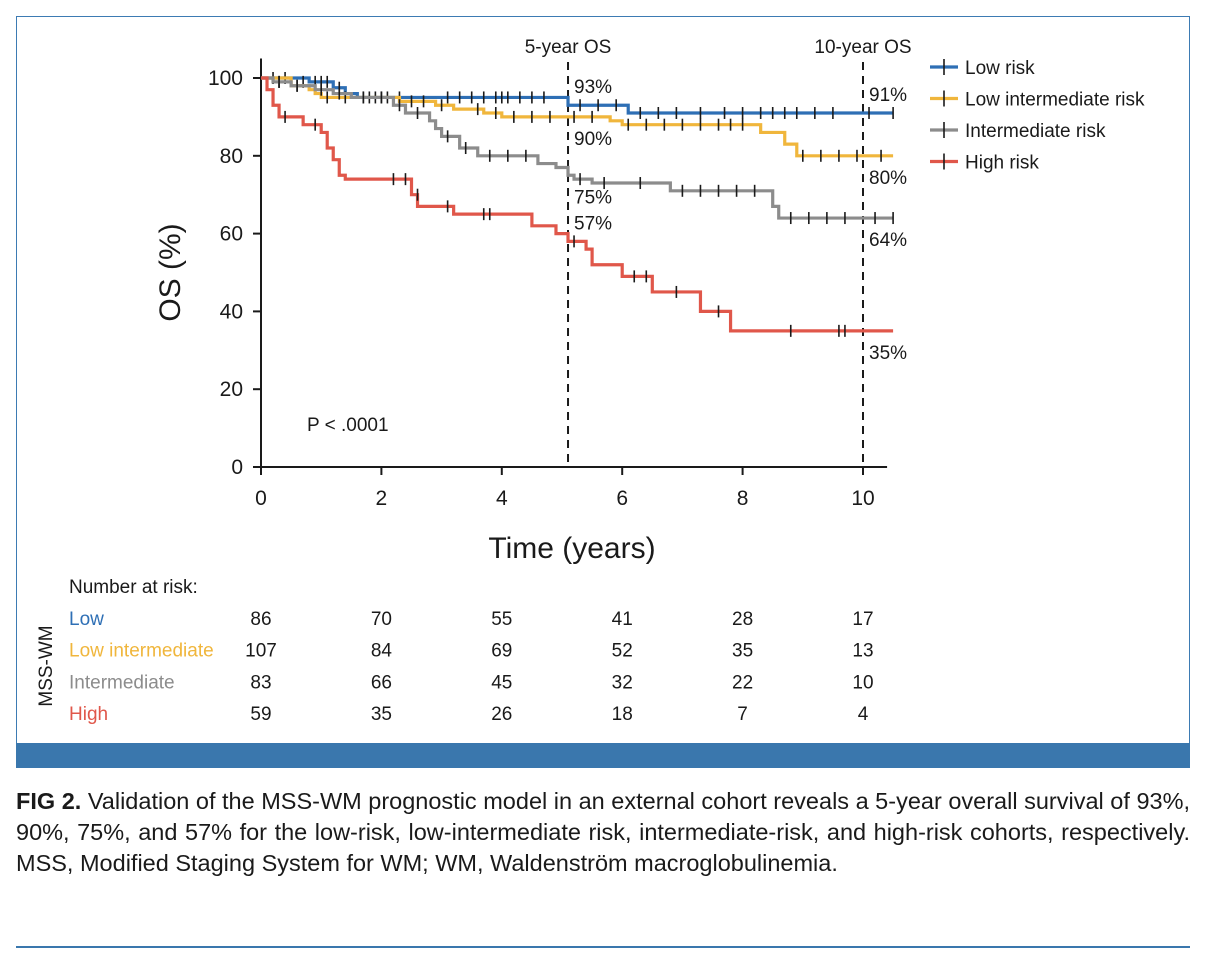 The height and width of the screenshot is (964, 1226). What do you see at coordinates (862, 651) in the screenshot?
I see `risk-table-cell: 13` at bounding box center [862, 651].